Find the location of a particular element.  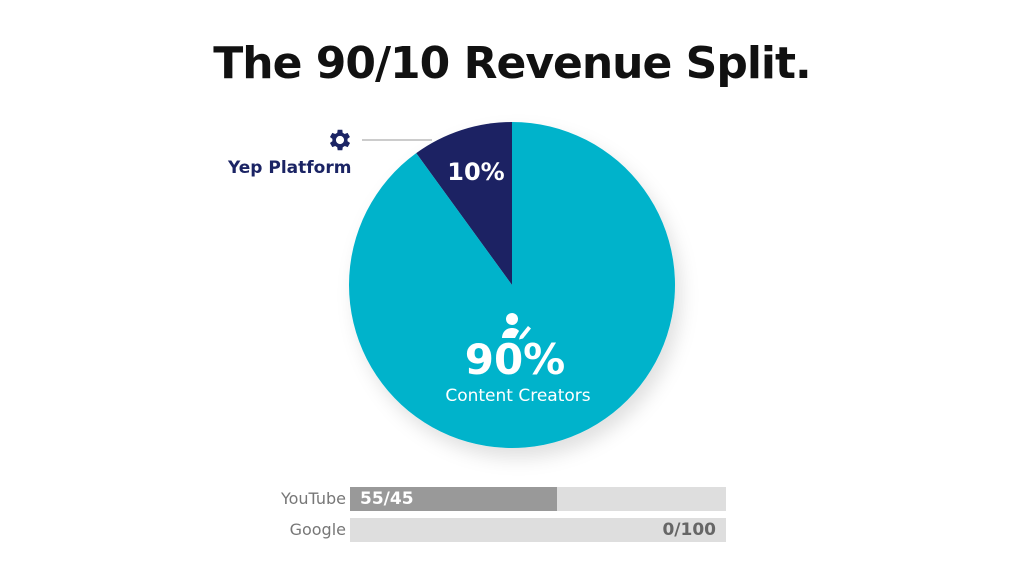

platform-slice-label: Yep Platform is located at coordinates (290, 168).